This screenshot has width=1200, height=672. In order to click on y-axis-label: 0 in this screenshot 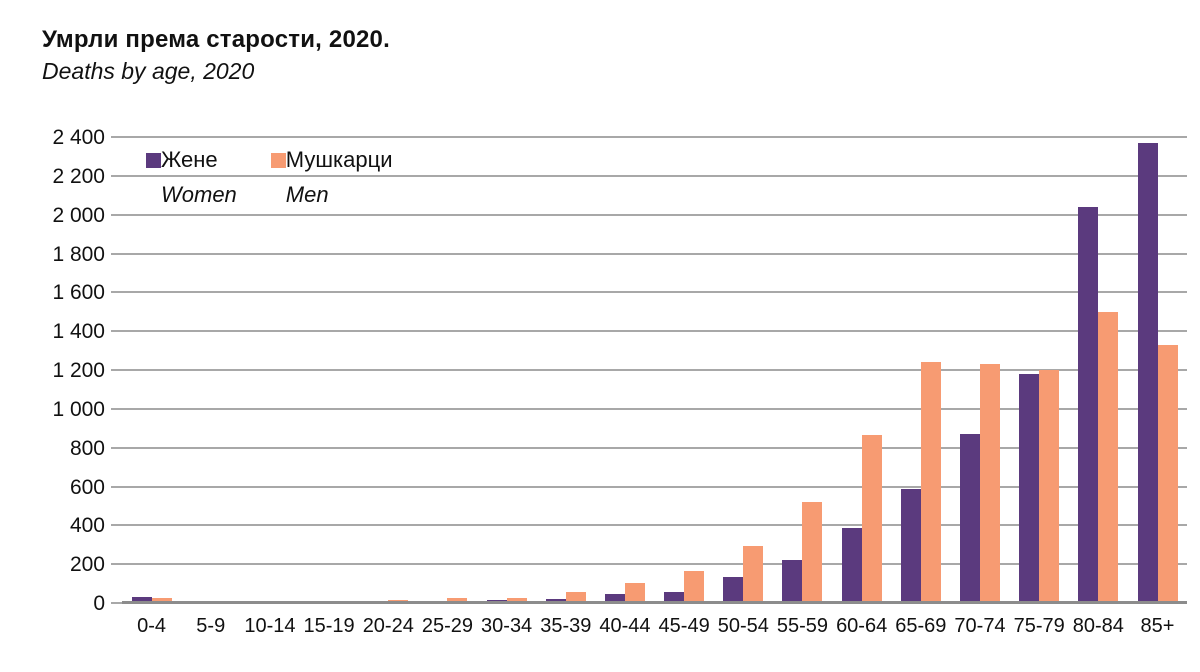, I will do `click(99, 603)`.